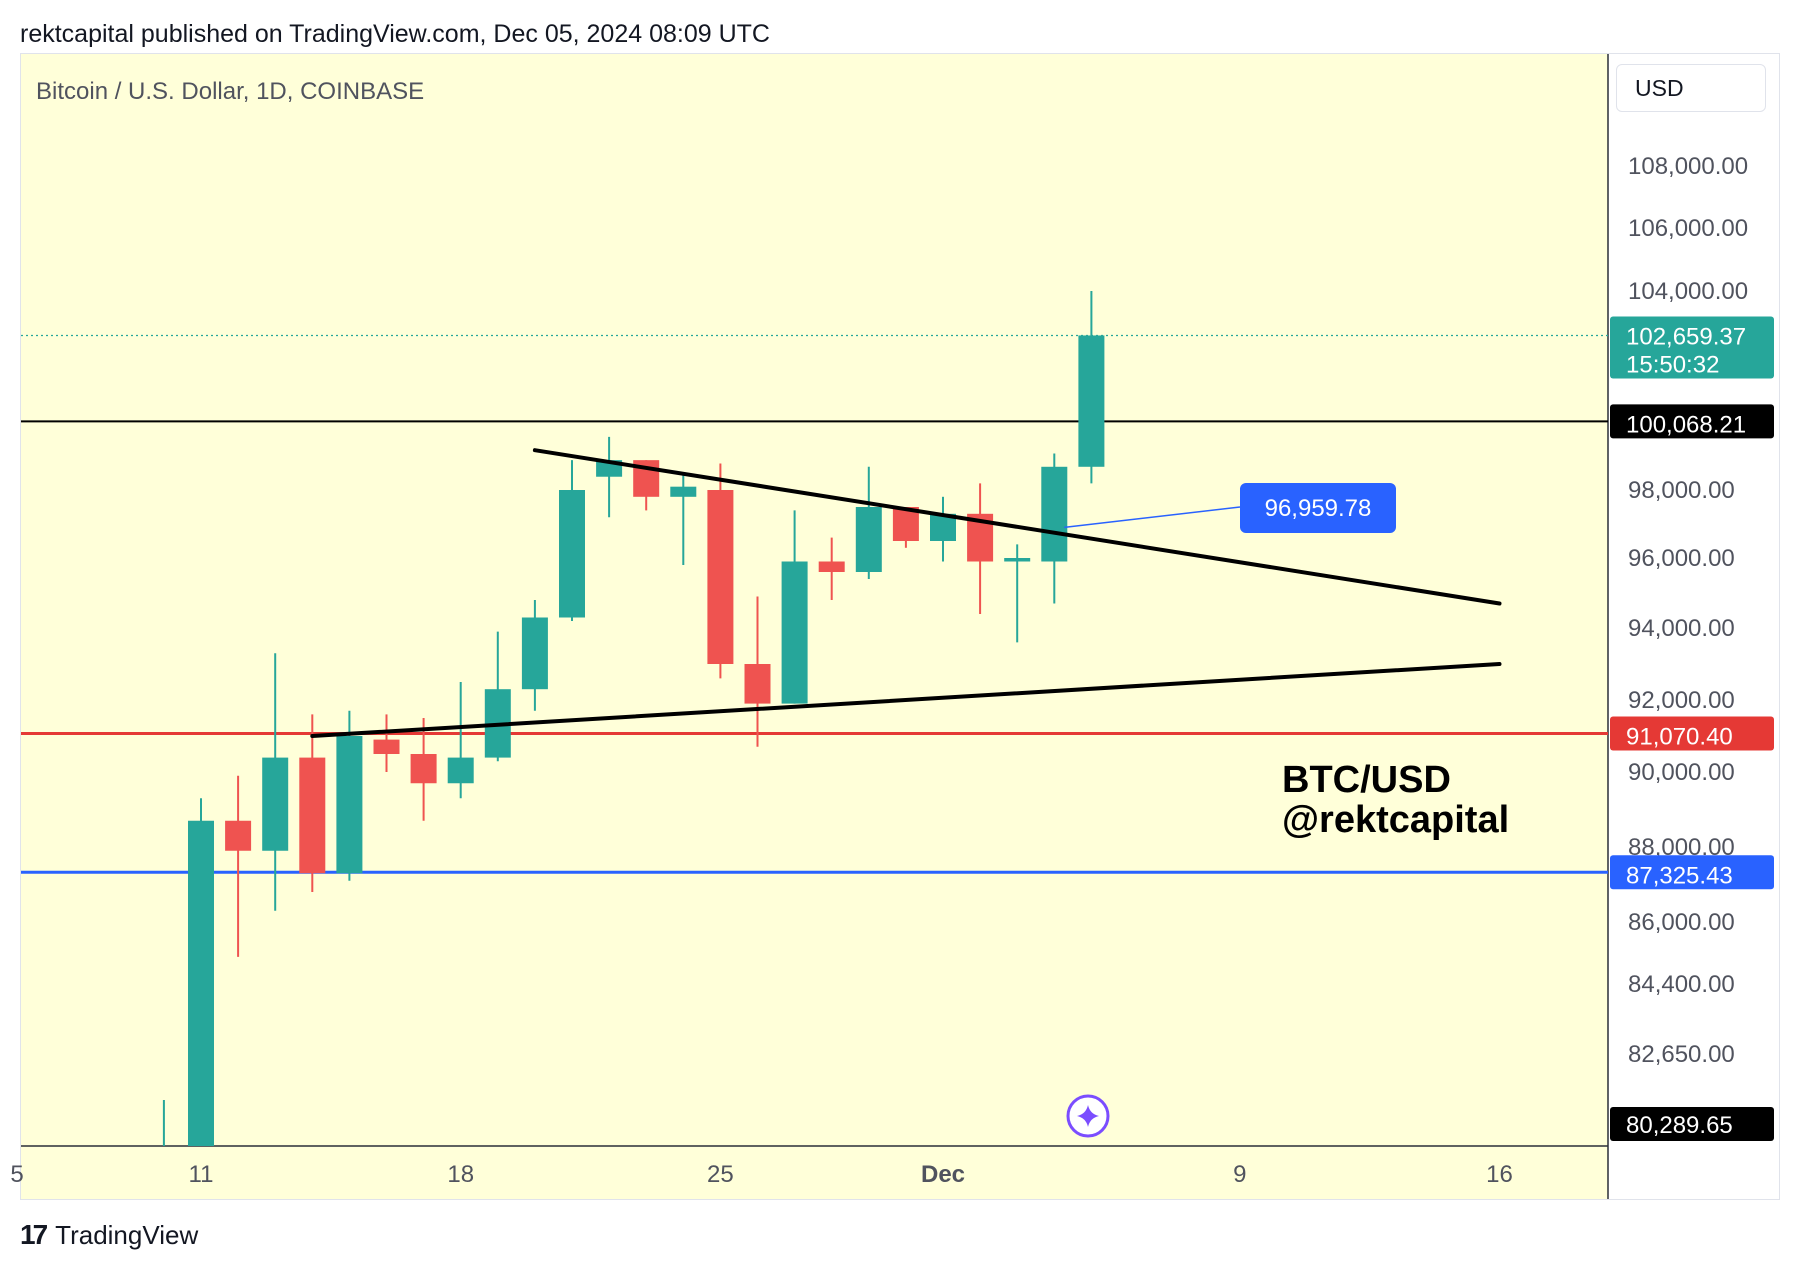 The width and height of the screenshot is (1794, 1266). Describe the element at coordinates (230, 91) in the screenshot. I see `symbol-title: Bitcoin / U.S. Dollar, 1D, COINBASE` at that location.